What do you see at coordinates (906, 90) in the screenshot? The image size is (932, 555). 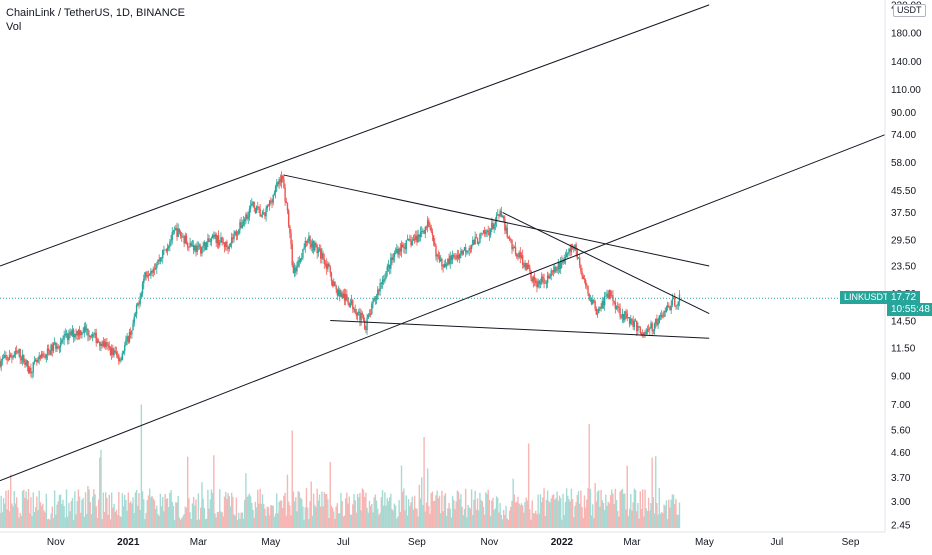 I see `price-tick-label: 110.00` at bounding box center [906, 90].